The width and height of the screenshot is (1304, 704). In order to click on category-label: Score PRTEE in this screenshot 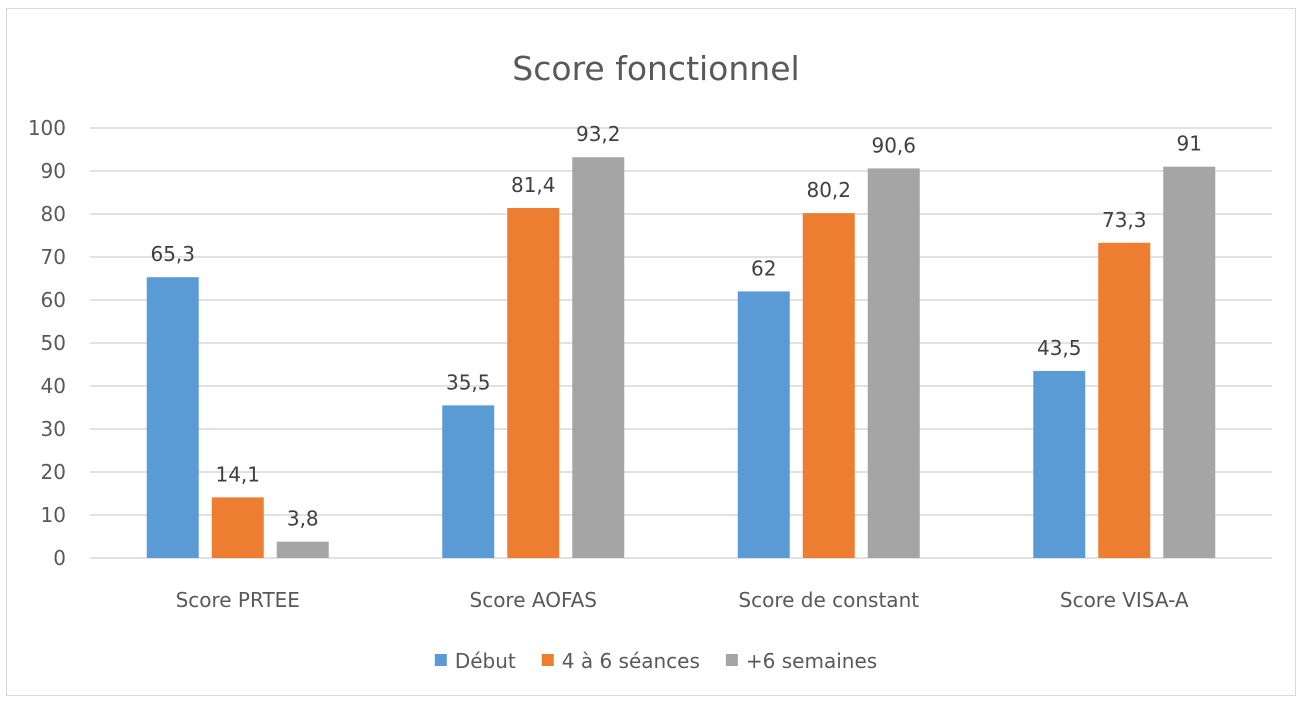, I will do `click(238, 600)`.